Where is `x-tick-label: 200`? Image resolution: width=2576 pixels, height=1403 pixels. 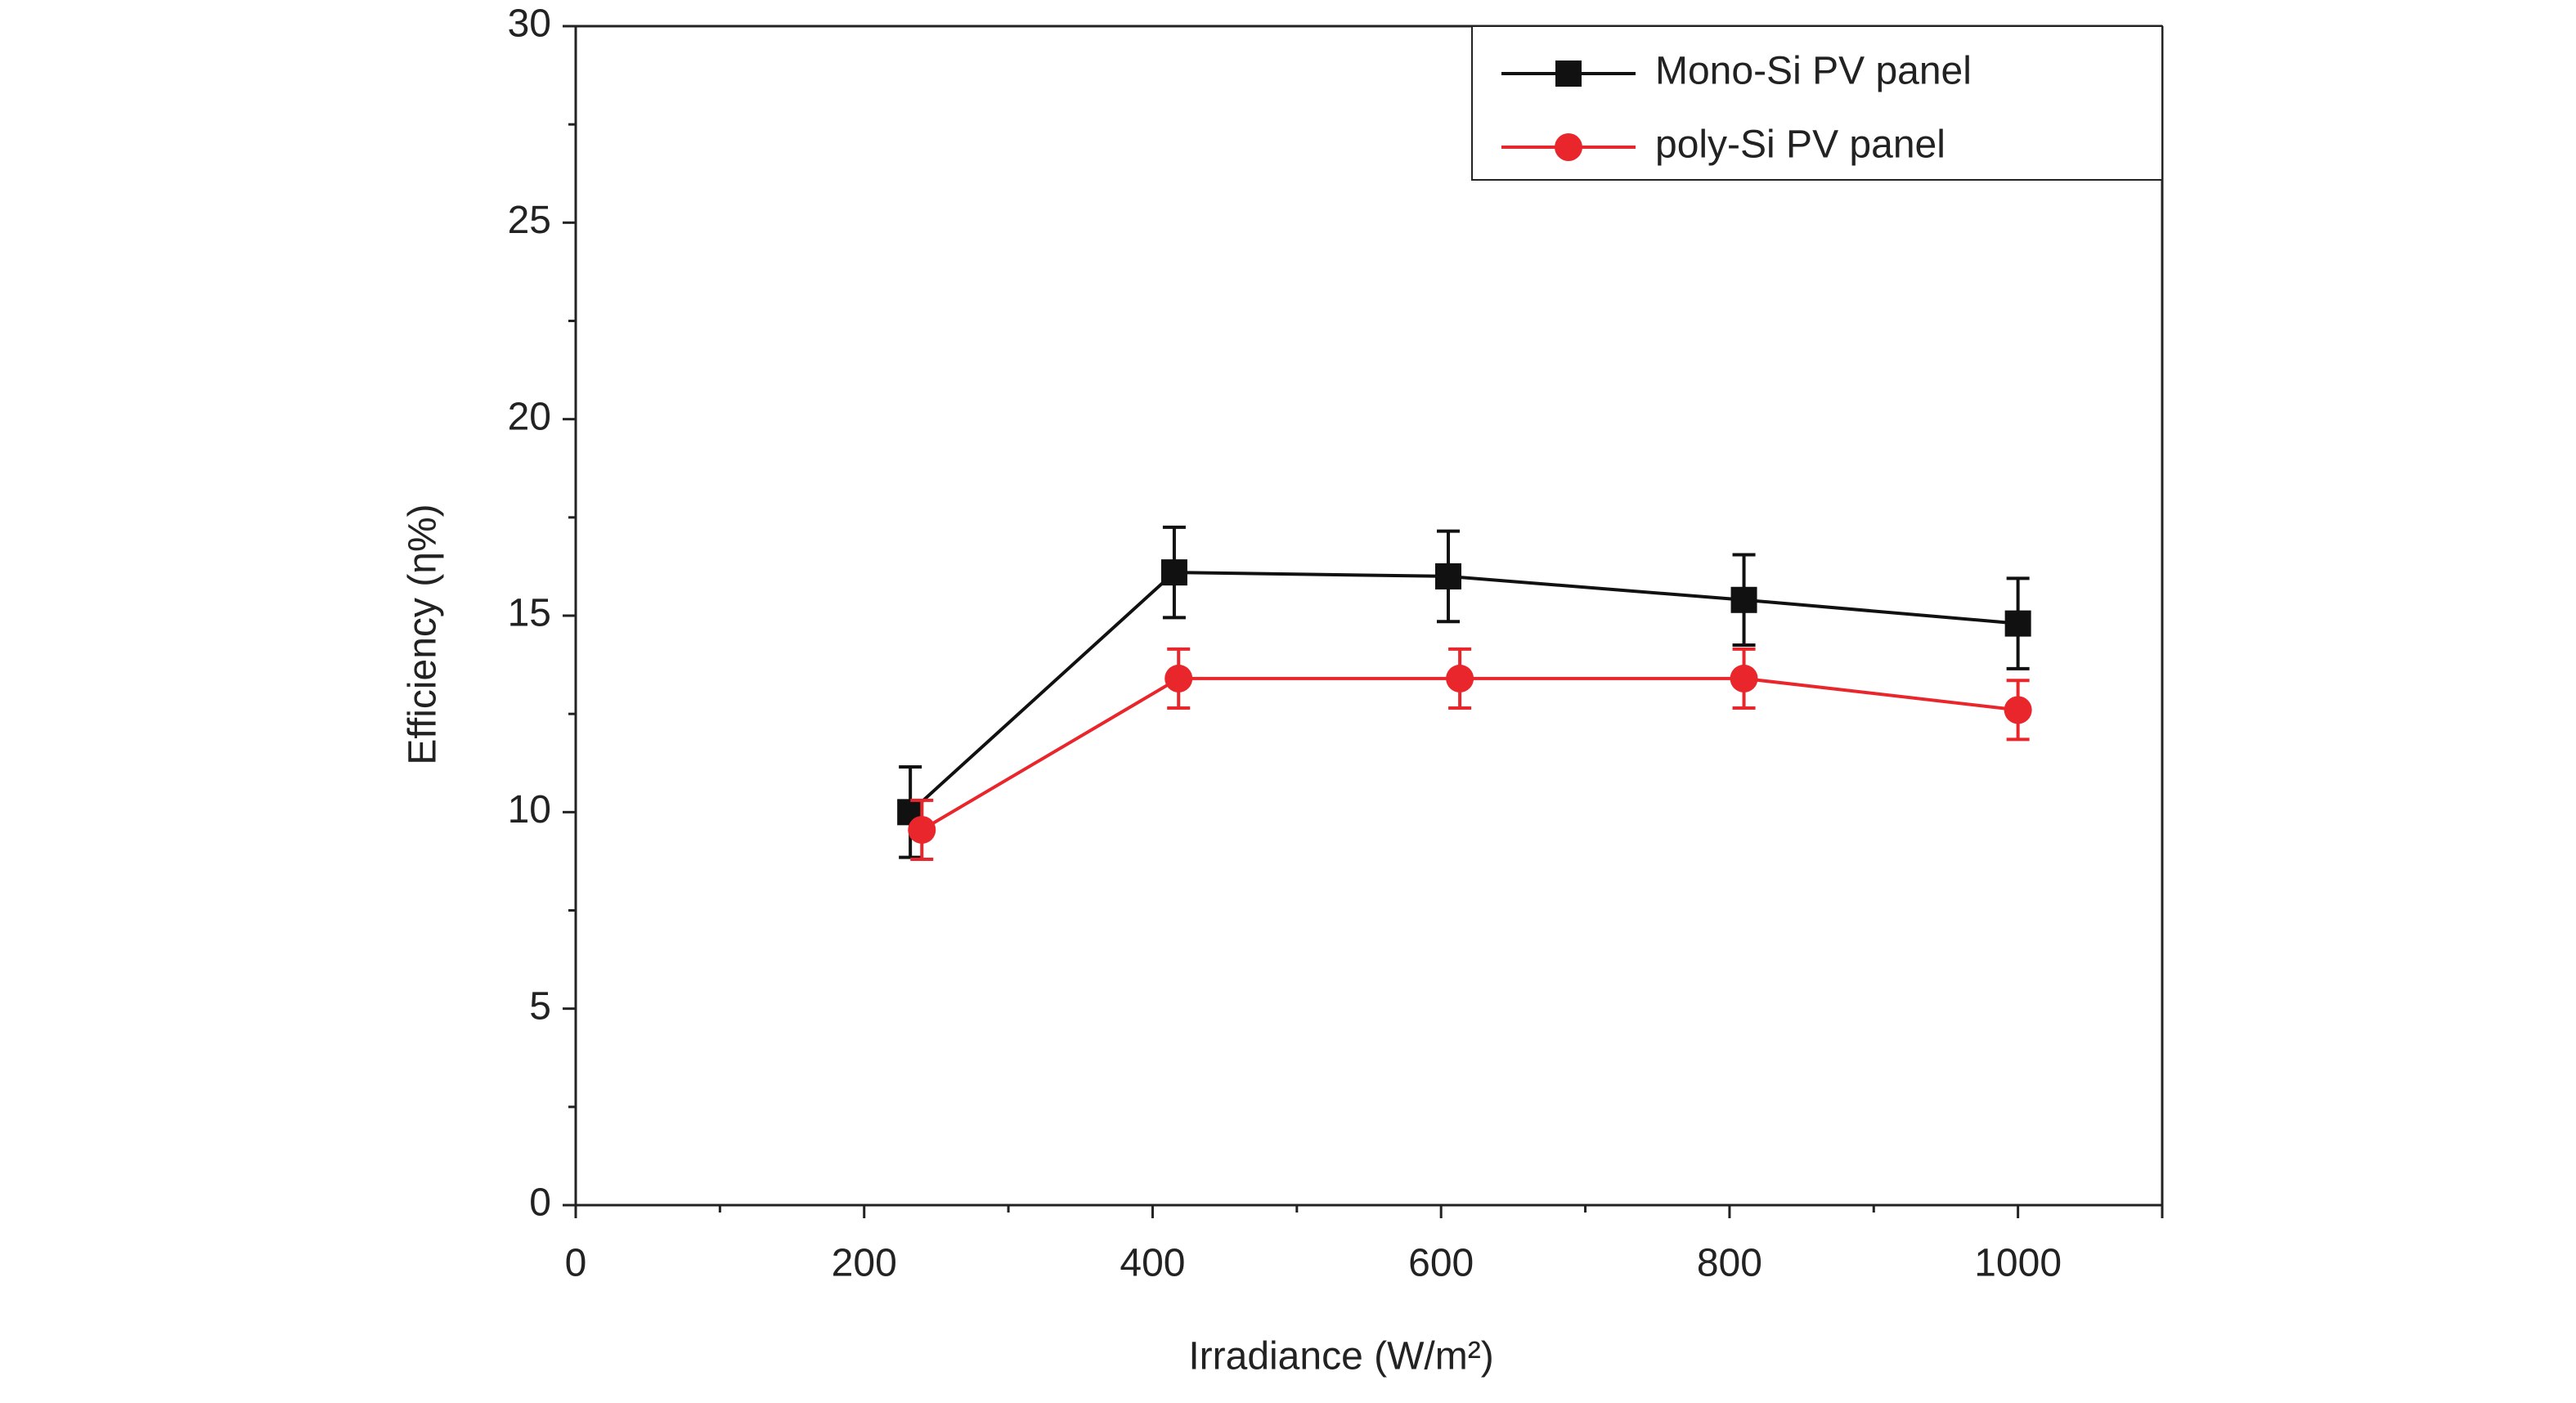
x-tick-label: 200 is located at coordinates (864, 1263).